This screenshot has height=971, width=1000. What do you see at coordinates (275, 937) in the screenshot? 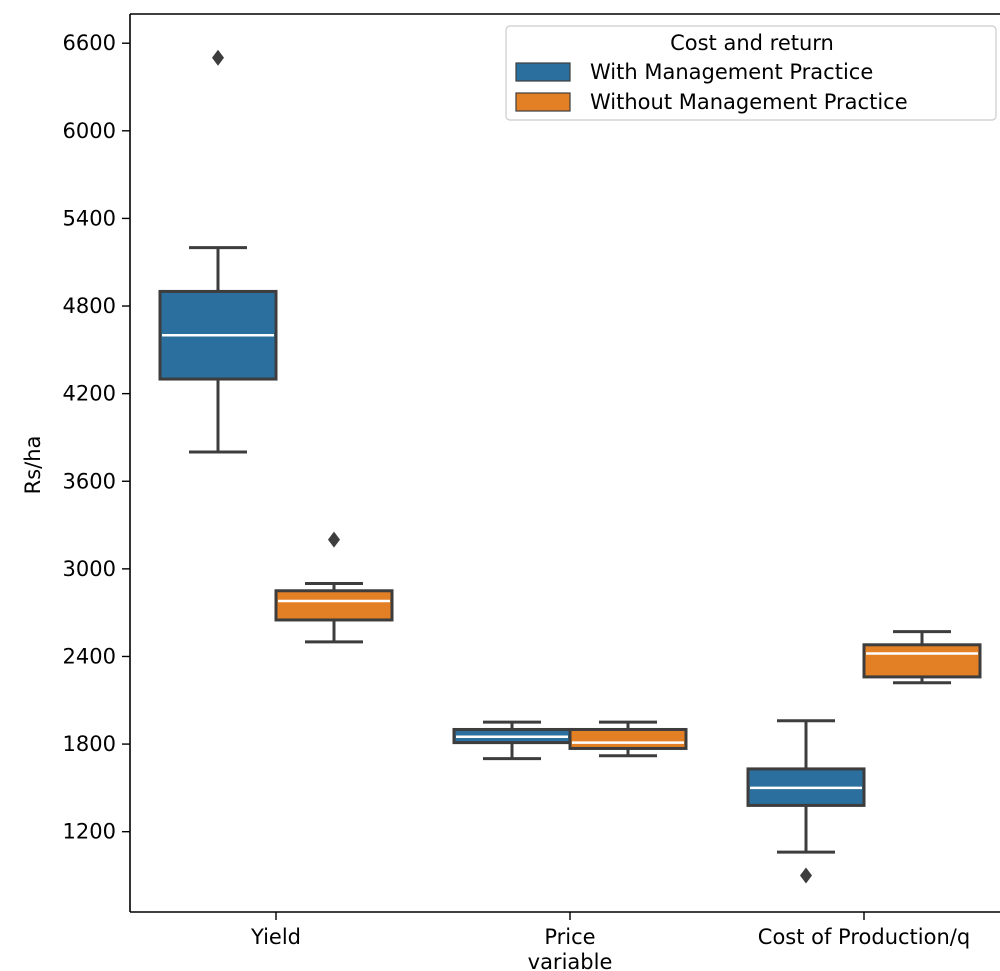
I see `x-tick-label: Yield` at bounding box center [275, 937].